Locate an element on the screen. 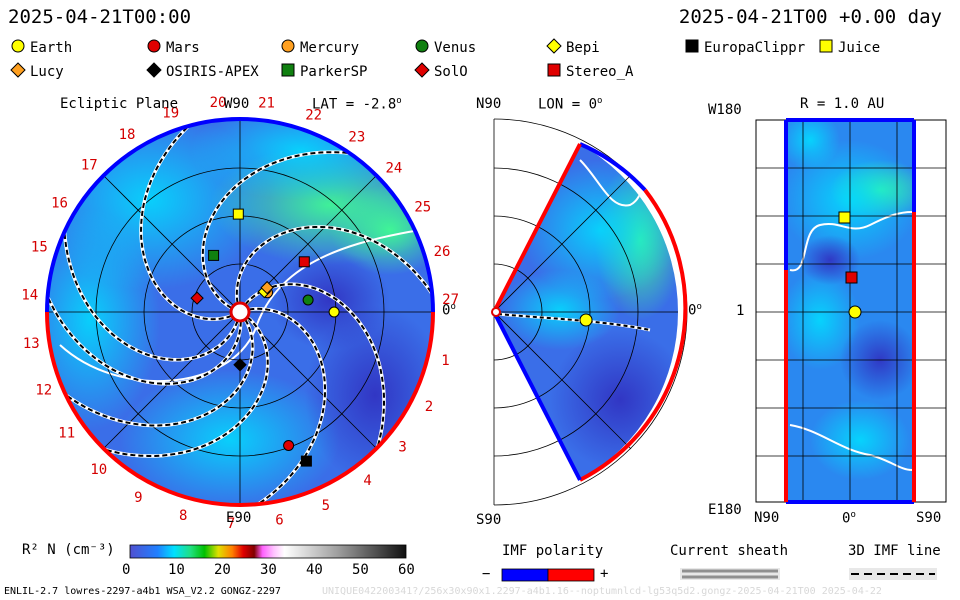 Image resolution: width=960 pixels, height=600 pixels. colorbar-tick: 50 is located at coordinates (360, 570).